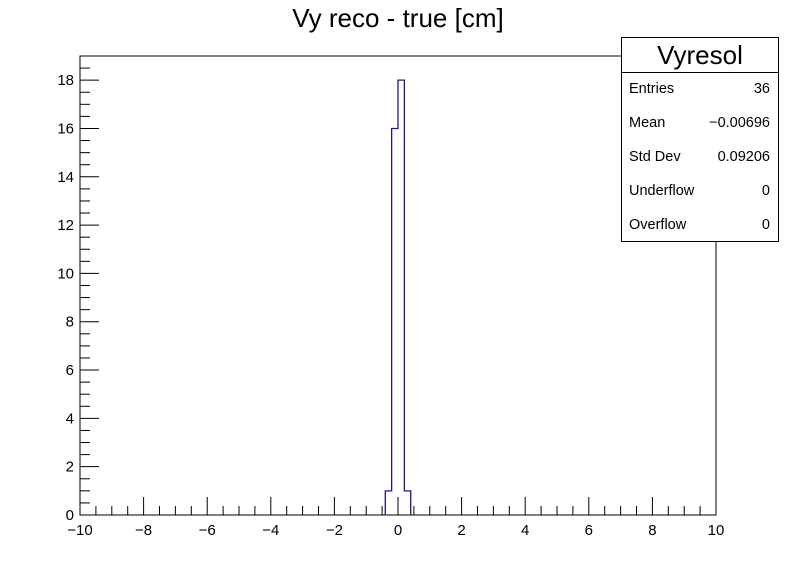 Image resolution: width=796 pixels, height=572 pixels. I want to click on stats-label: Std Dev, so click(655, 157).